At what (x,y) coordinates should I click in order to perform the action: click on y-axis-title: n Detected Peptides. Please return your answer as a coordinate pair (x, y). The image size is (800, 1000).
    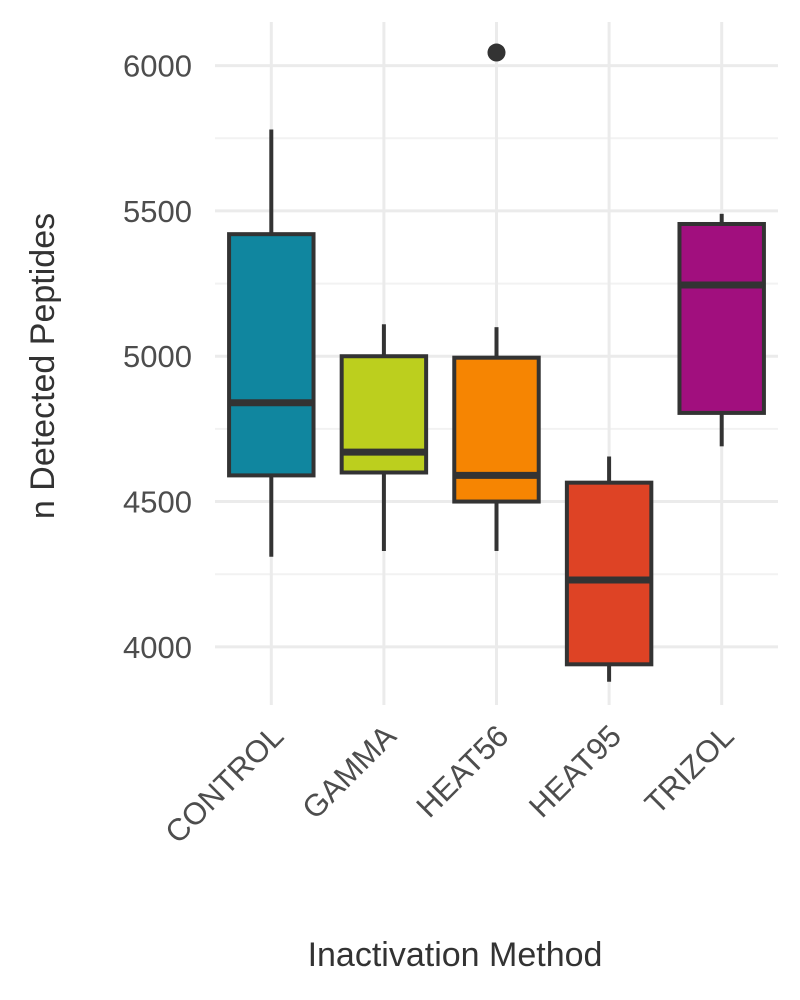
    Looking at the image, I should click on (43, 366).